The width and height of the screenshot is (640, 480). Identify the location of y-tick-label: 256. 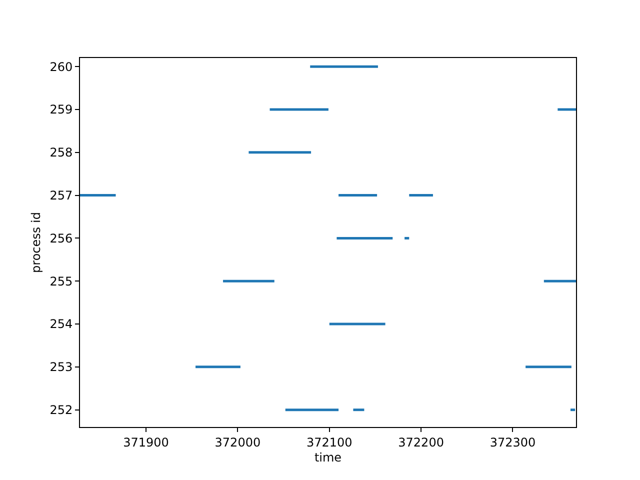
(61, 238).